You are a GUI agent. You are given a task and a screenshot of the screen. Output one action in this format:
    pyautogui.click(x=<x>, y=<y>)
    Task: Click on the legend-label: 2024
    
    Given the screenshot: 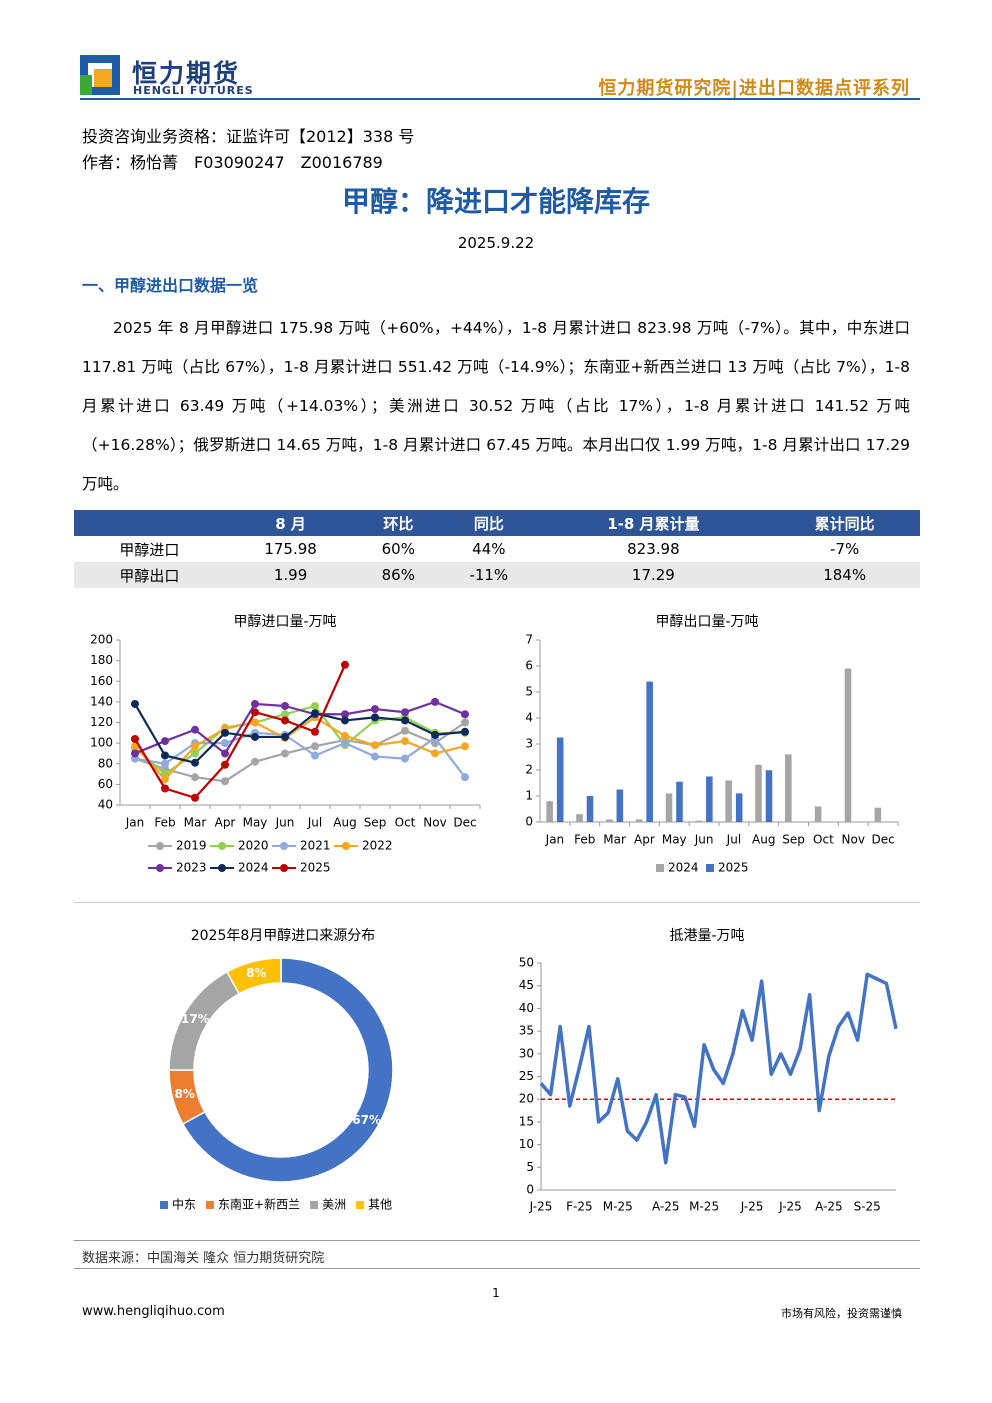 What is the action you would take?
    pyautogui.click(x=683, y=868)
    